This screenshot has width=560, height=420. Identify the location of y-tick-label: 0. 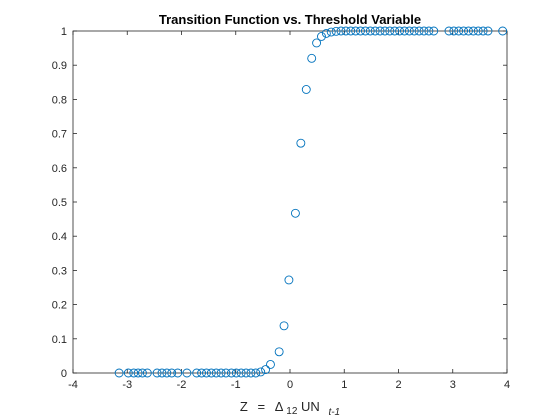
(64, 374).